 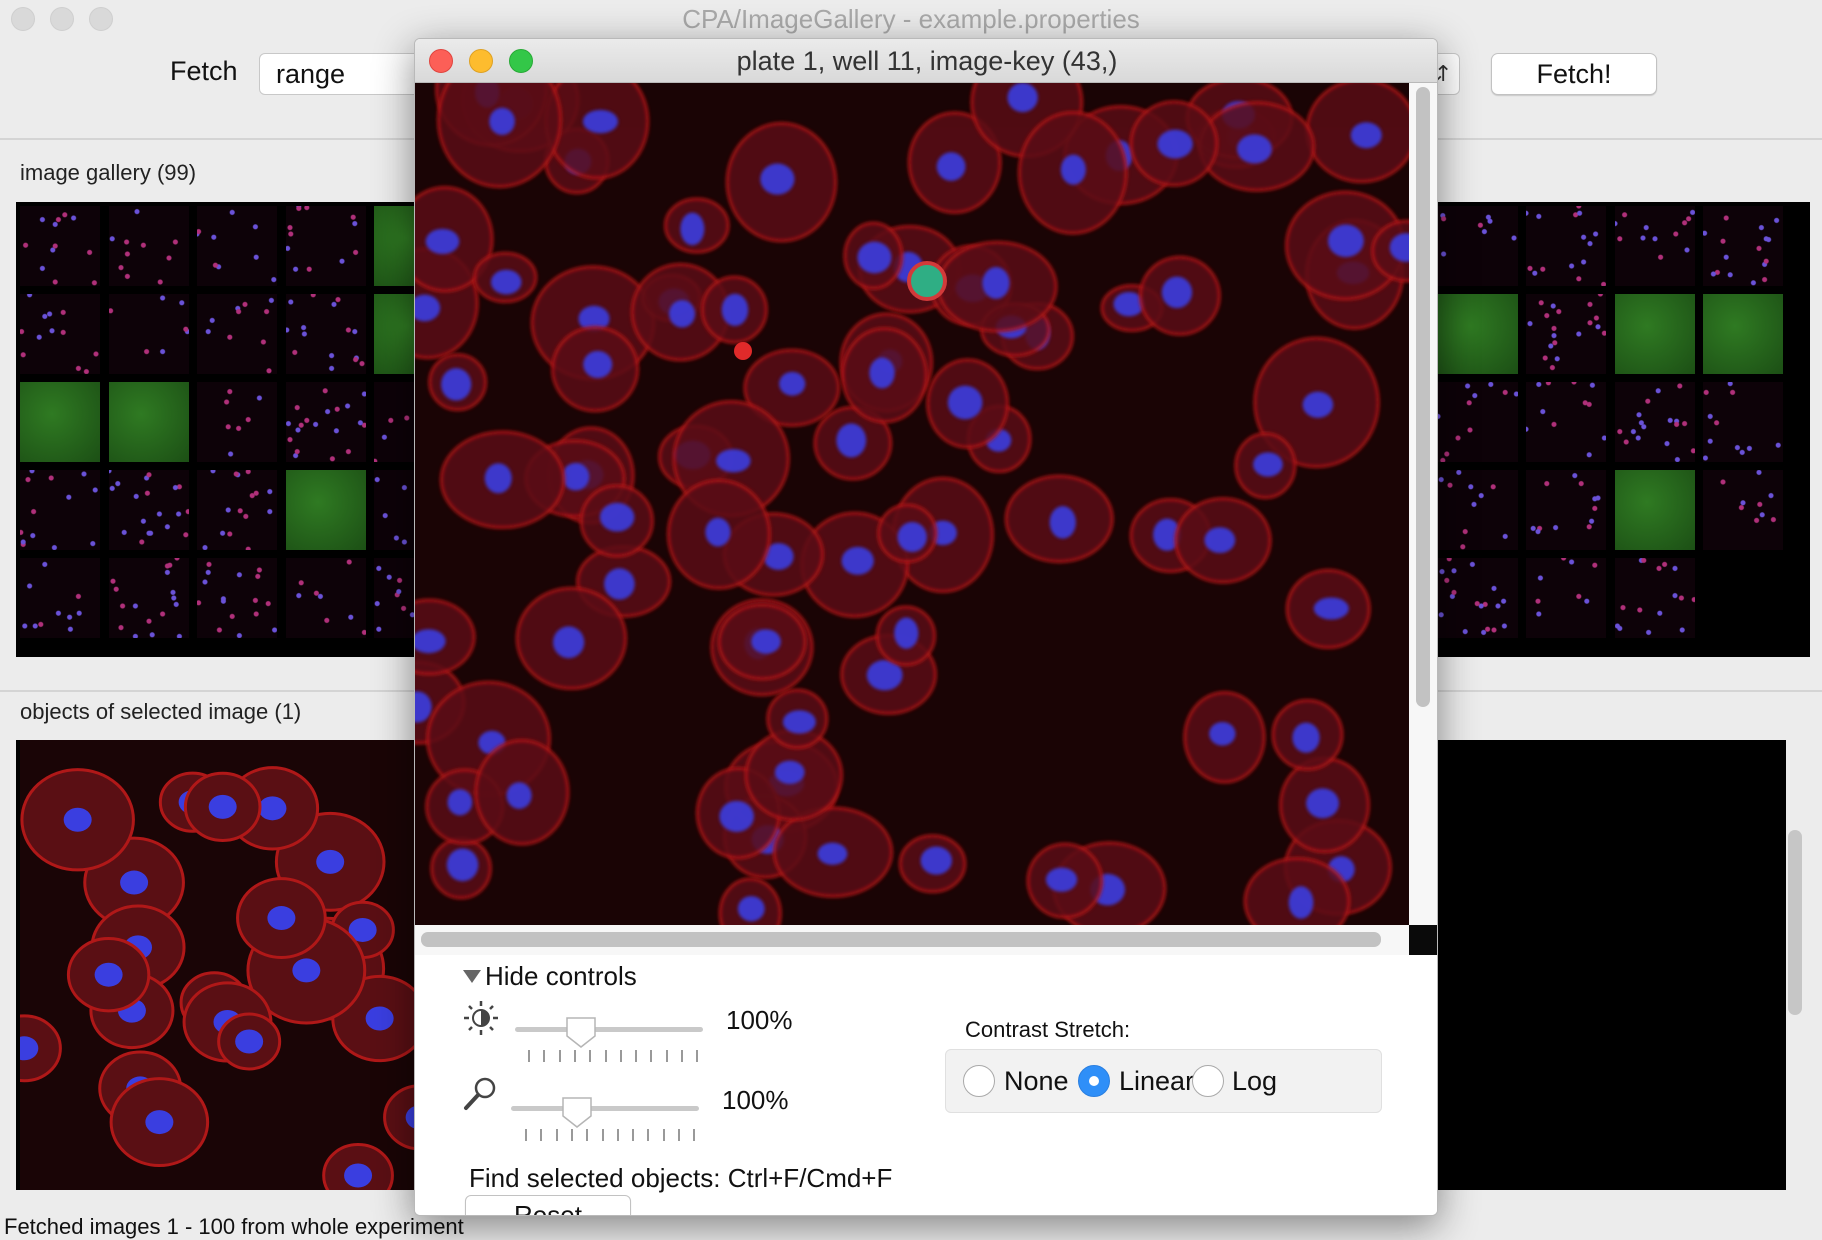 What do you see at coordinates (755, 1100) in the screenshot?
I see `zoom-value: 100%` at bounding box center [755, 1100].